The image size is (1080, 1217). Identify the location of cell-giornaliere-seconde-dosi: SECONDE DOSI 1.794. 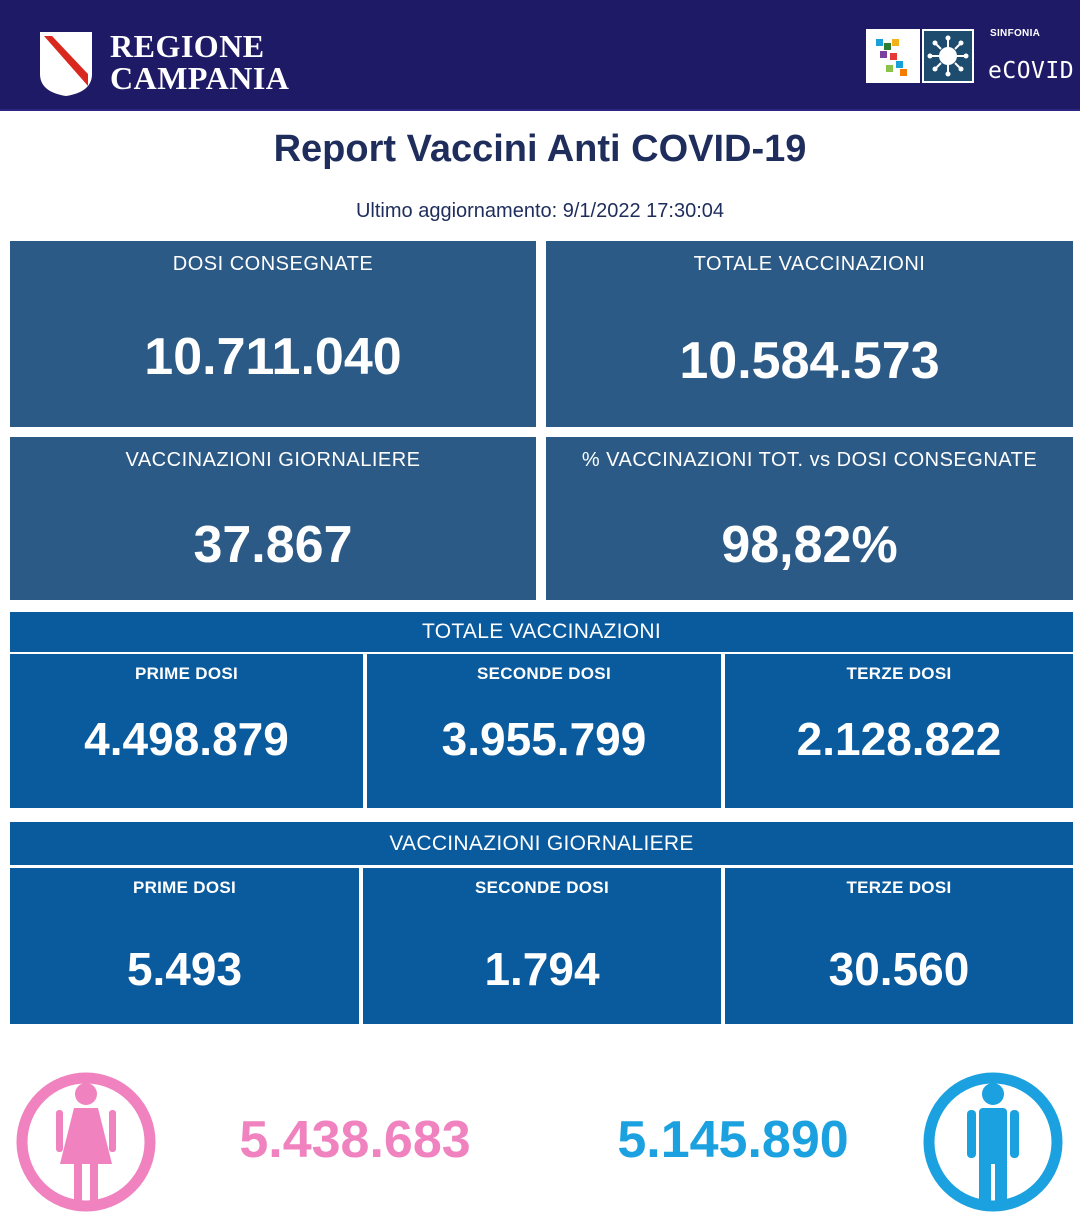
(542, 946).